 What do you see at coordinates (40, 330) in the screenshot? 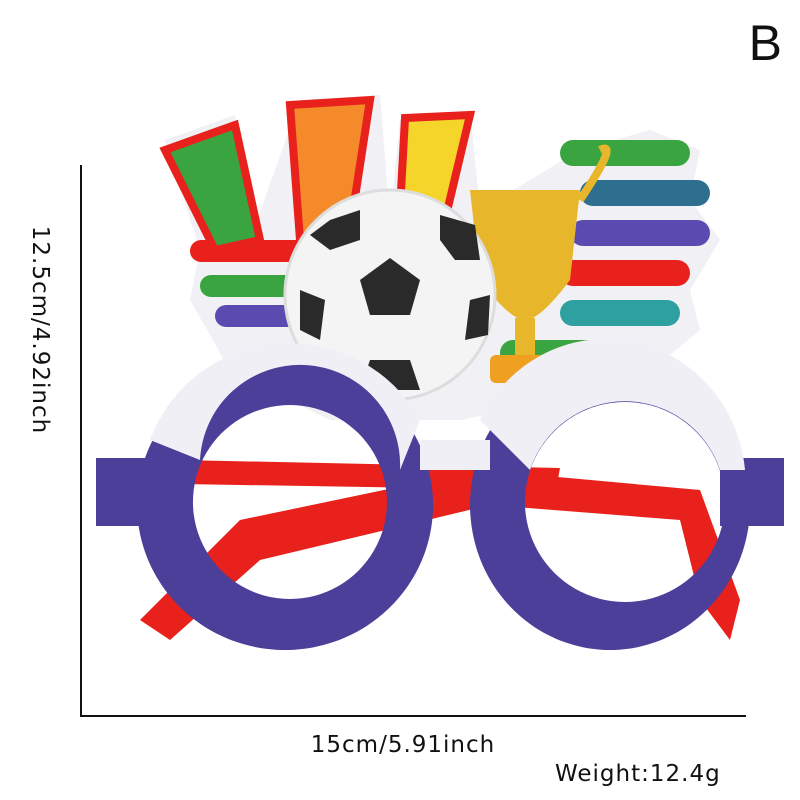
I see `height-label: 12.5cm/4.92inch` at bounding box center [40, 330].